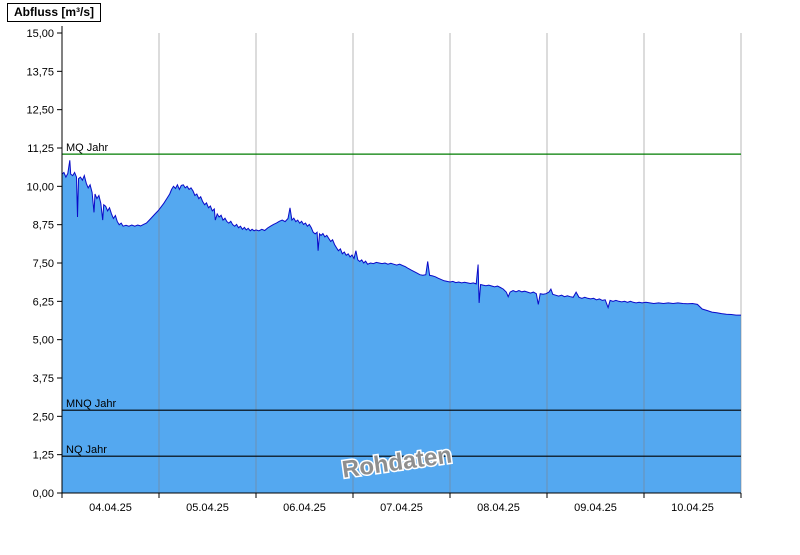 This screenshot has height=555, width=800. I want to click on y-axis-title-label: Abfluss [m³/s], so click(54, 12).